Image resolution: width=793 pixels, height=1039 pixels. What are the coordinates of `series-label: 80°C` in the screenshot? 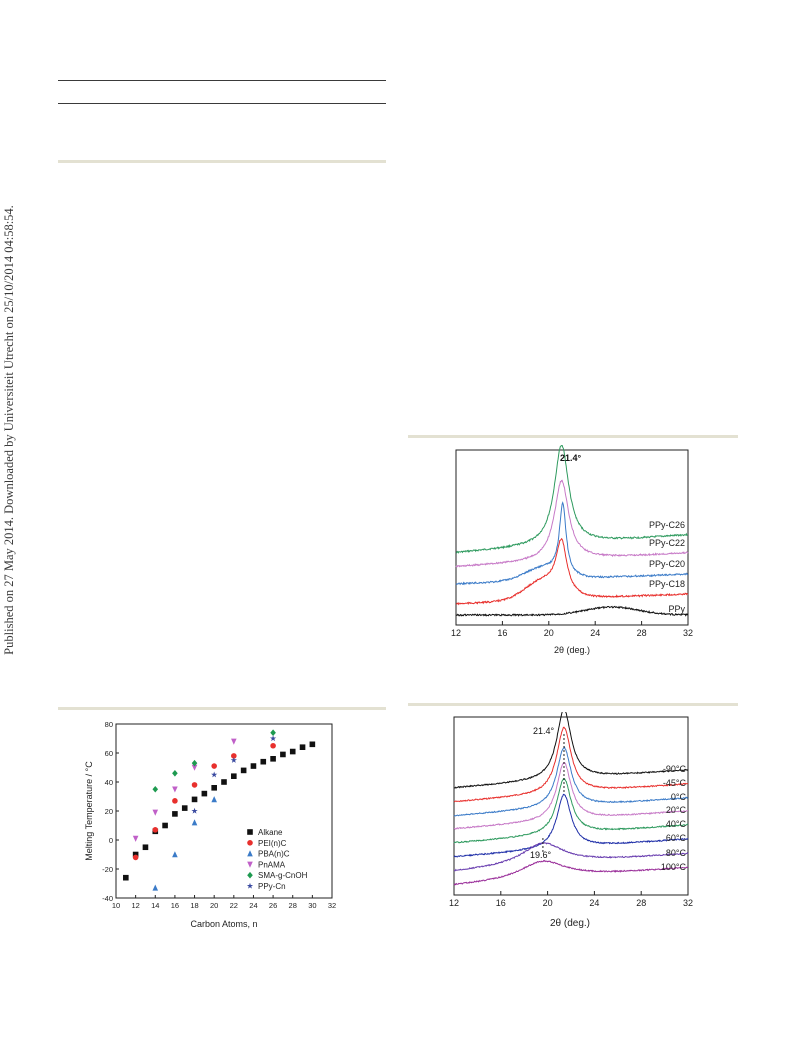 It's located at (676, 853).